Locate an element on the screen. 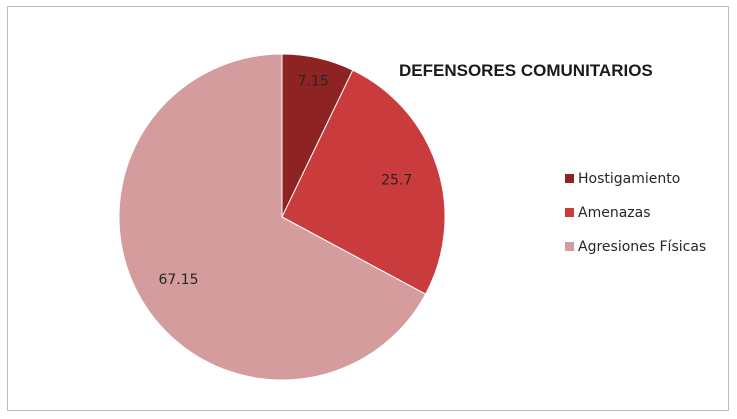  data-label: 25.7 is located at coordinates (396, 181).